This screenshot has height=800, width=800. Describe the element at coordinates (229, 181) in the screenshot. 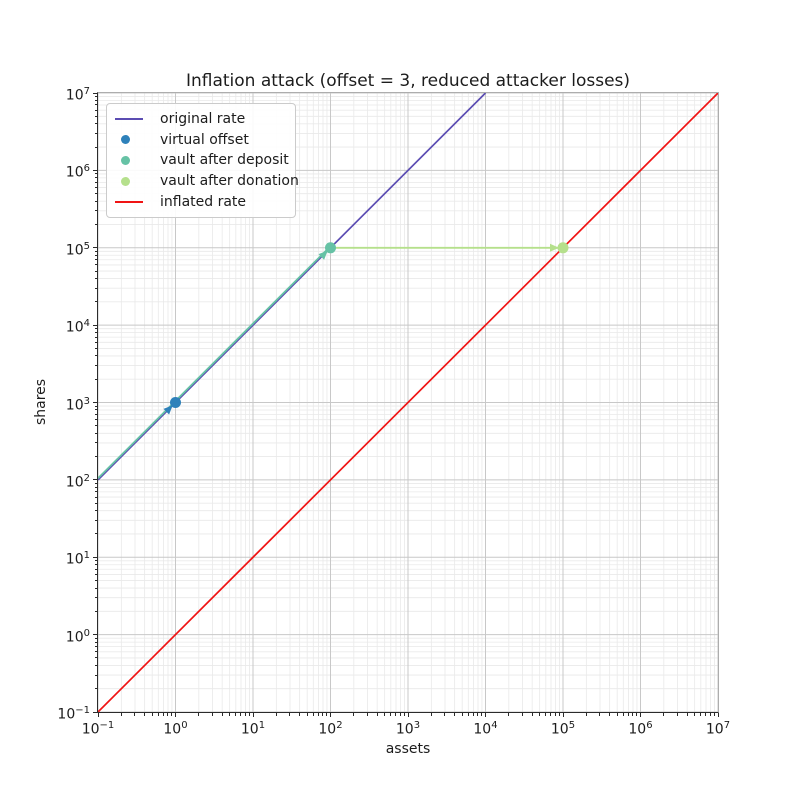

I see `legend-item-label: vault after donation` at that location.